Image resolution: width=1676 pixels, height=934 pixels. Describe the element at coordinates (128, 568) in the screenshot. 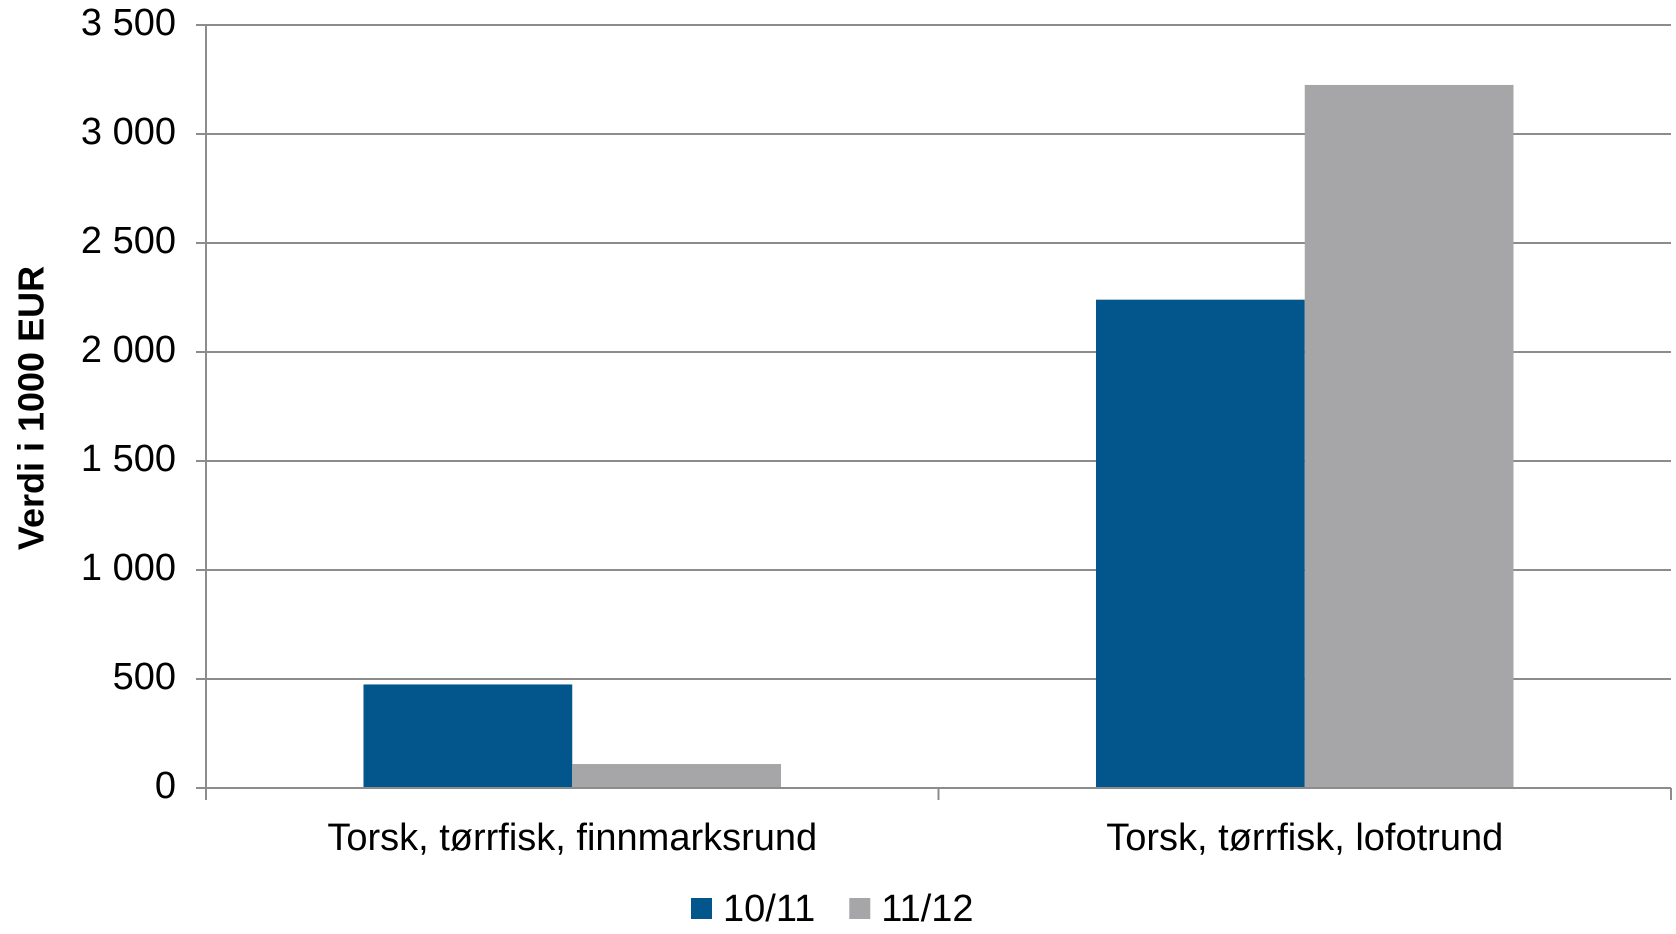

I see `y-tick-label: 1 000` at that location.